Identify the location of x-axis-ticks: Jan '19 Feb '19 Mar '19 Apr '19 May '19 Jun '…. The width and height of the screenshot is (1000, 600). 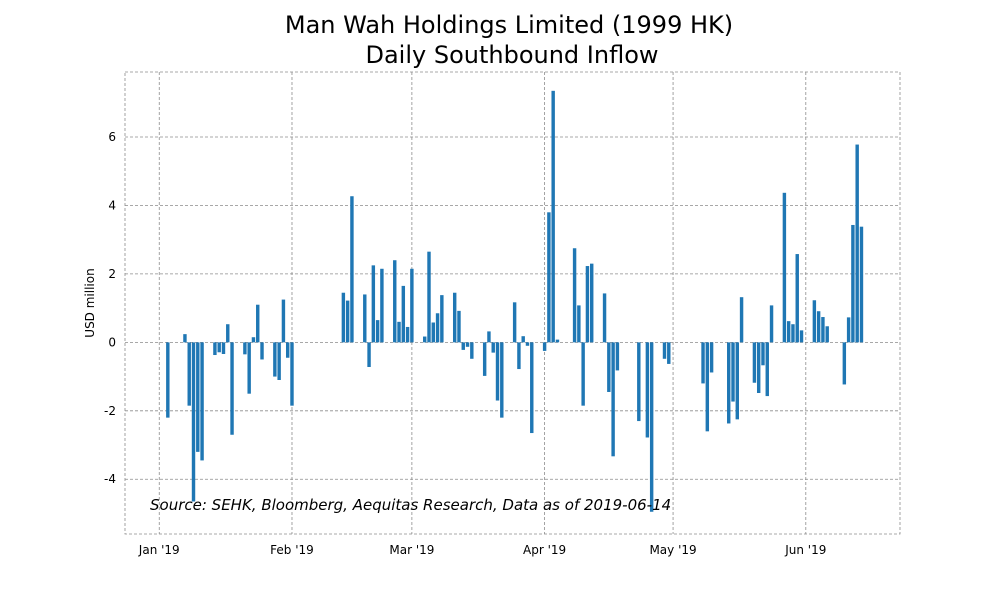
(482, 550).